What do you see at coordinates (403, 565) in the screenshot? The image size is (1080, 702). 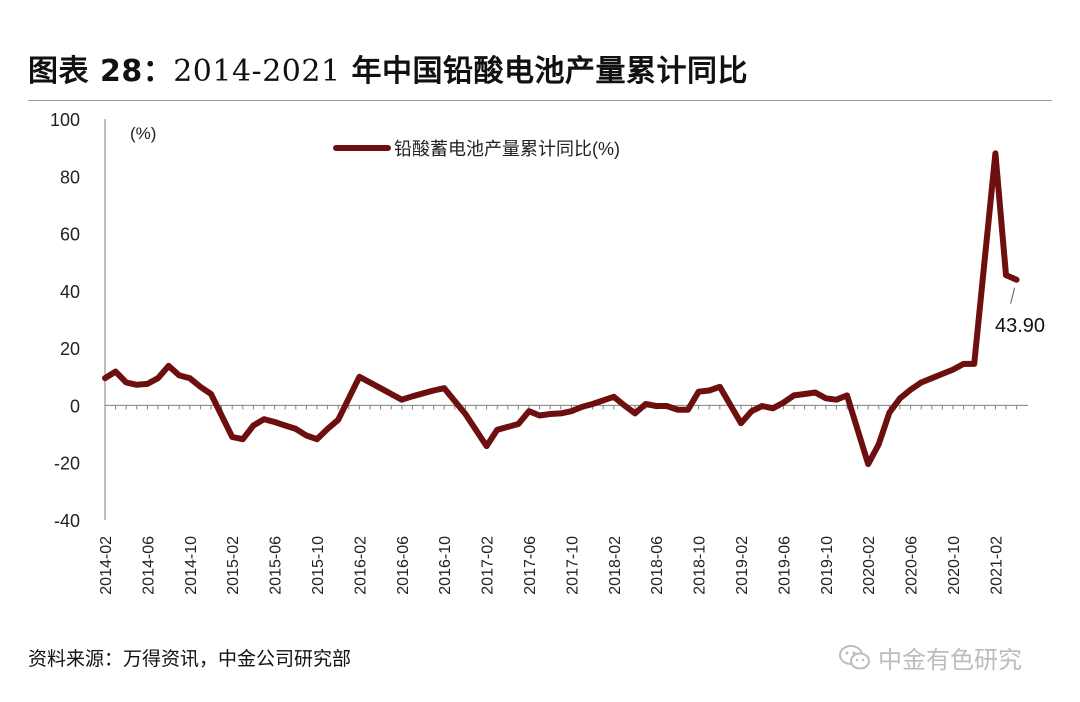 I see `x-tick-label: 2016-06` at bounding box center [403, 565].